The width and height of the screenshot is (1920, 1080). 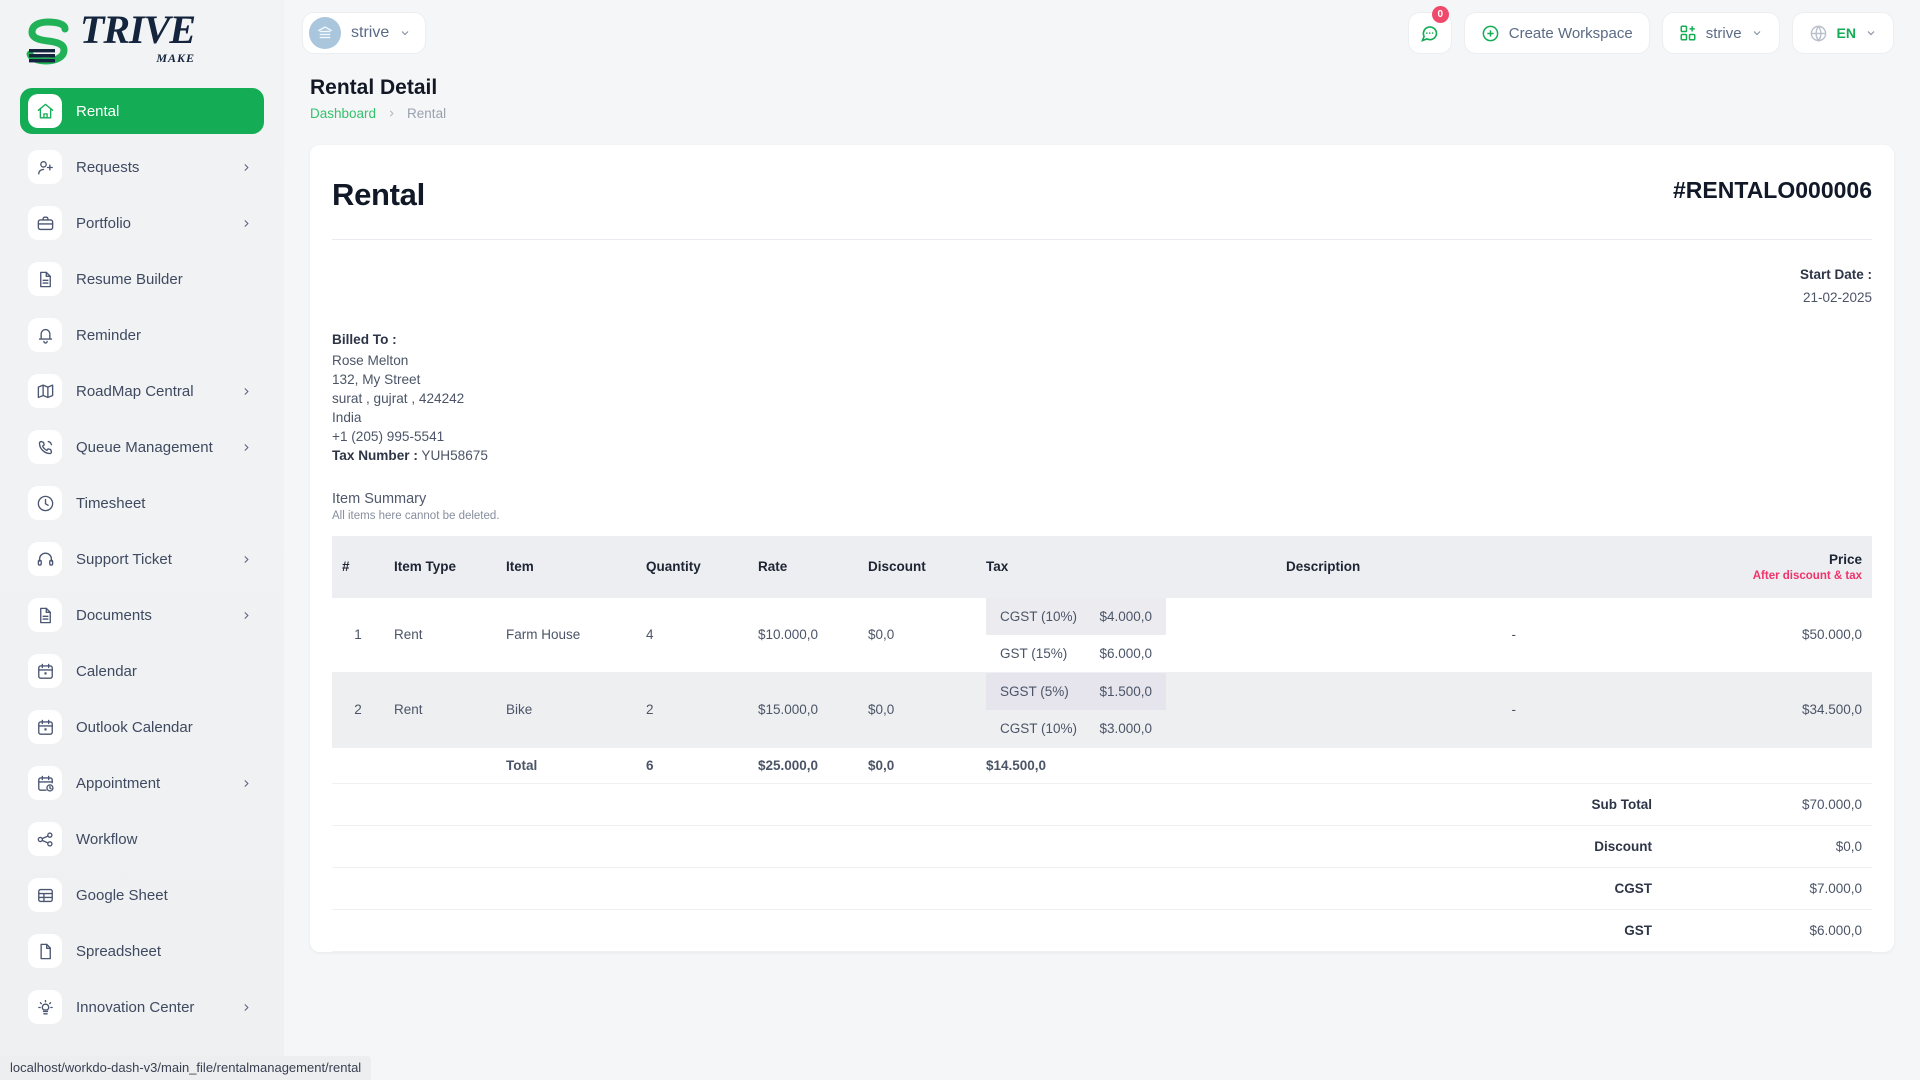 I want to click on table-icon, so click(x=45, y=895).